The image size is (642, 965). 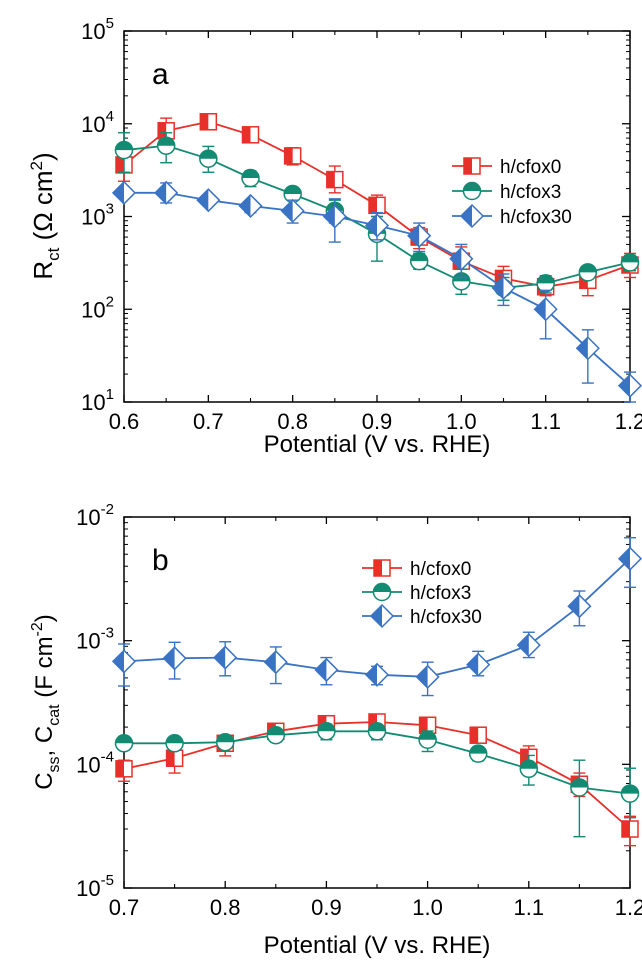 I want to click on x-axis-label-b: Potential (V vs. RHE), so click(x=377, y=945).